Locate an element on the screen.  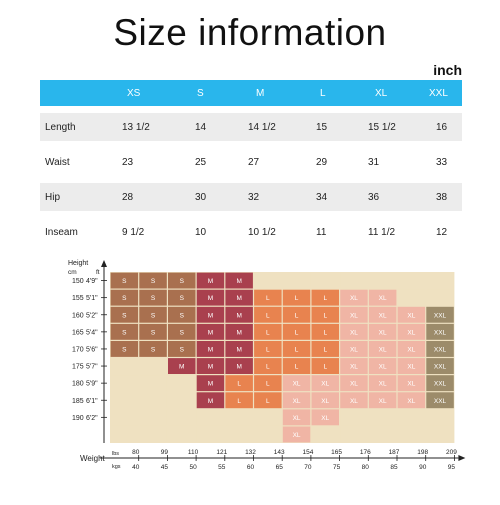
y-tick-label-ft: 6'1" is located at coordinates (92, 401).